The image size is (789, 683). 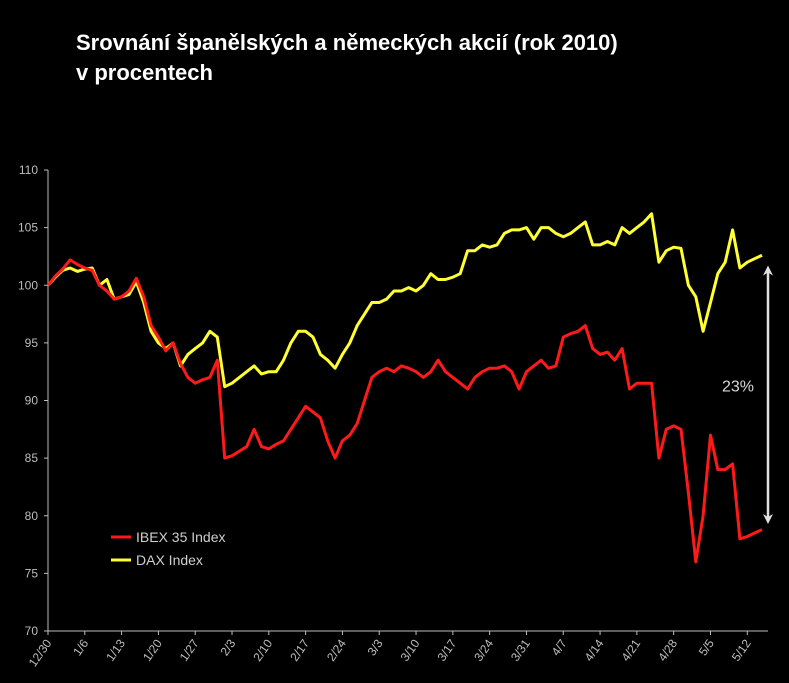 I want to click on x-tick-label: 4/14, so click(x=594, y=649).